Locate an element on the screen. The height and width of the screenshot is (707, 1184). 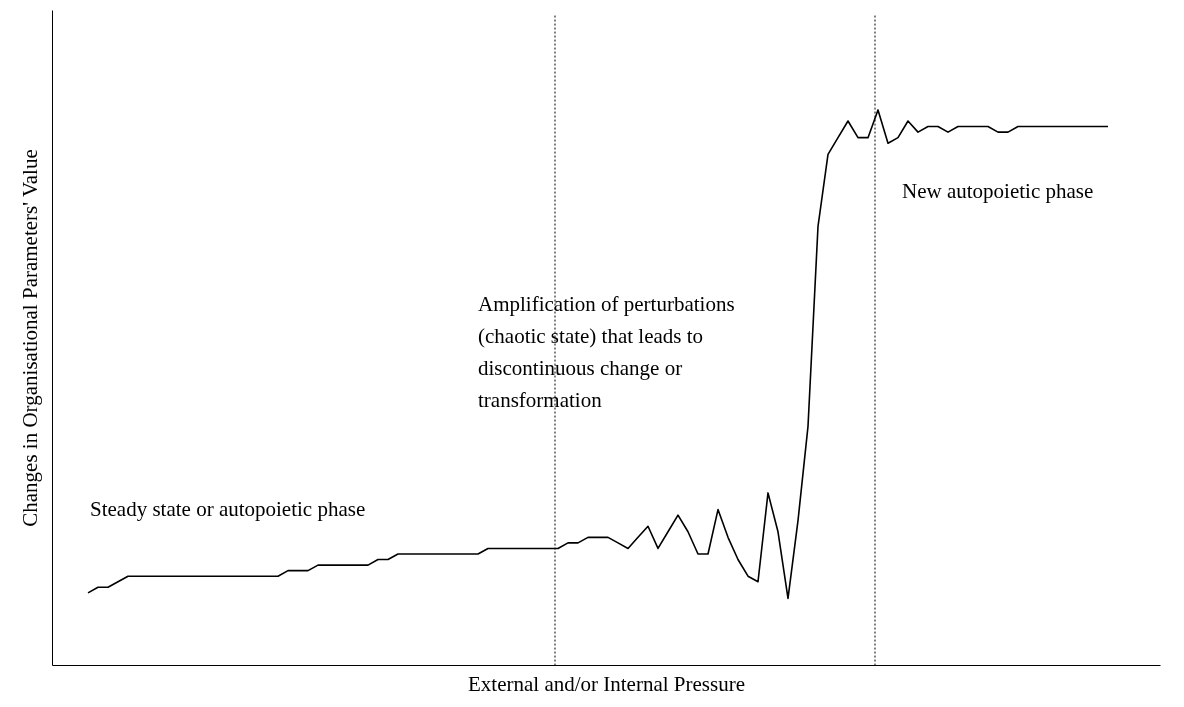
annotation: Steady state or autopoietic phase is located at coordinates (228, 509).